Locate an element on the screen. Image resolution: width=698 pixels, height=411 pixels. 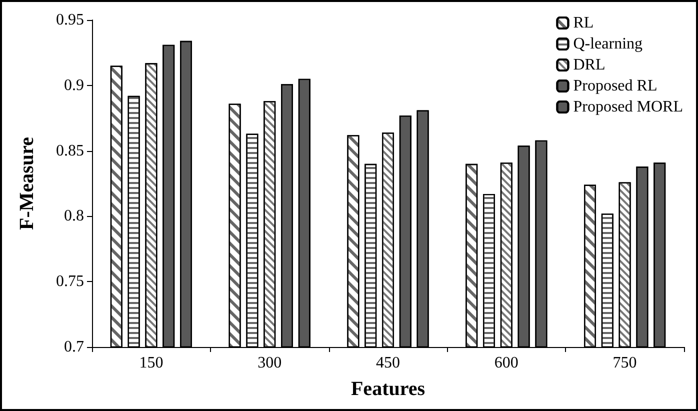
legend-label: Proposed RL is located at coordinates (615, 86).